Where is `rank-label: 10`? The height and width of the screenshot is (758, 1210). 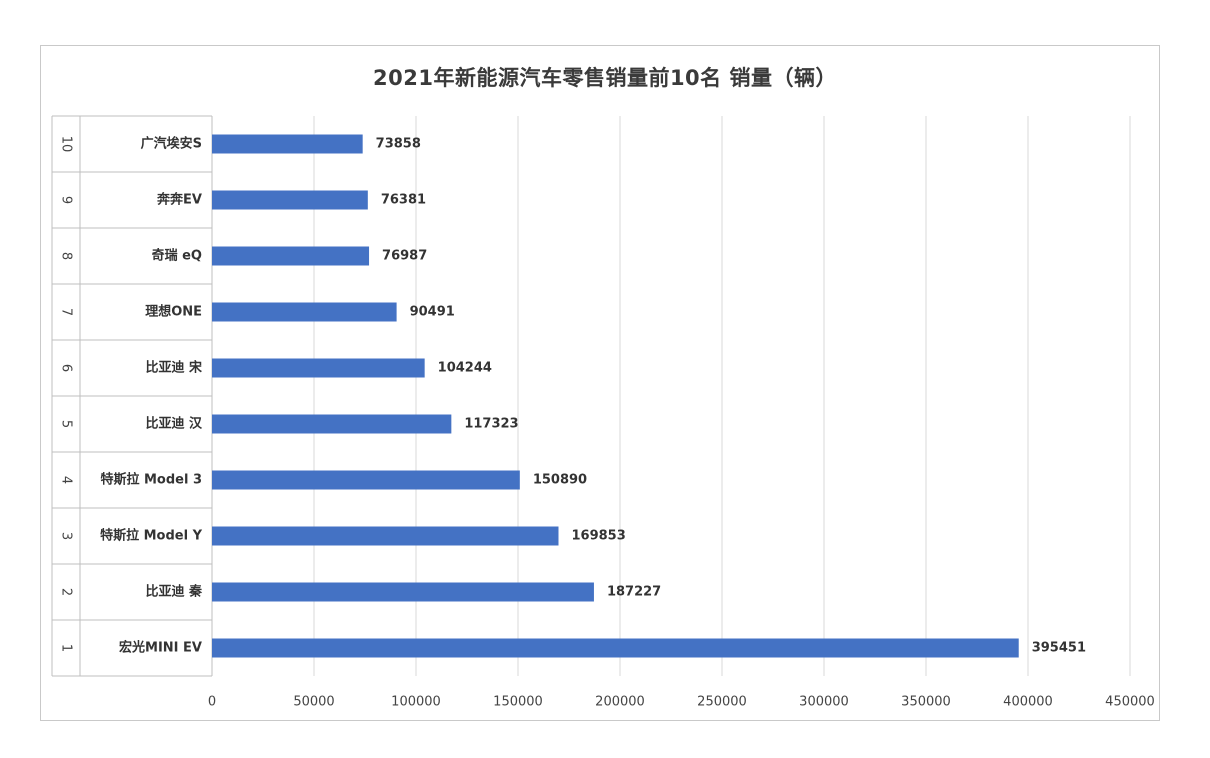 rank-label: 10 is located at coordinates (66, 144).